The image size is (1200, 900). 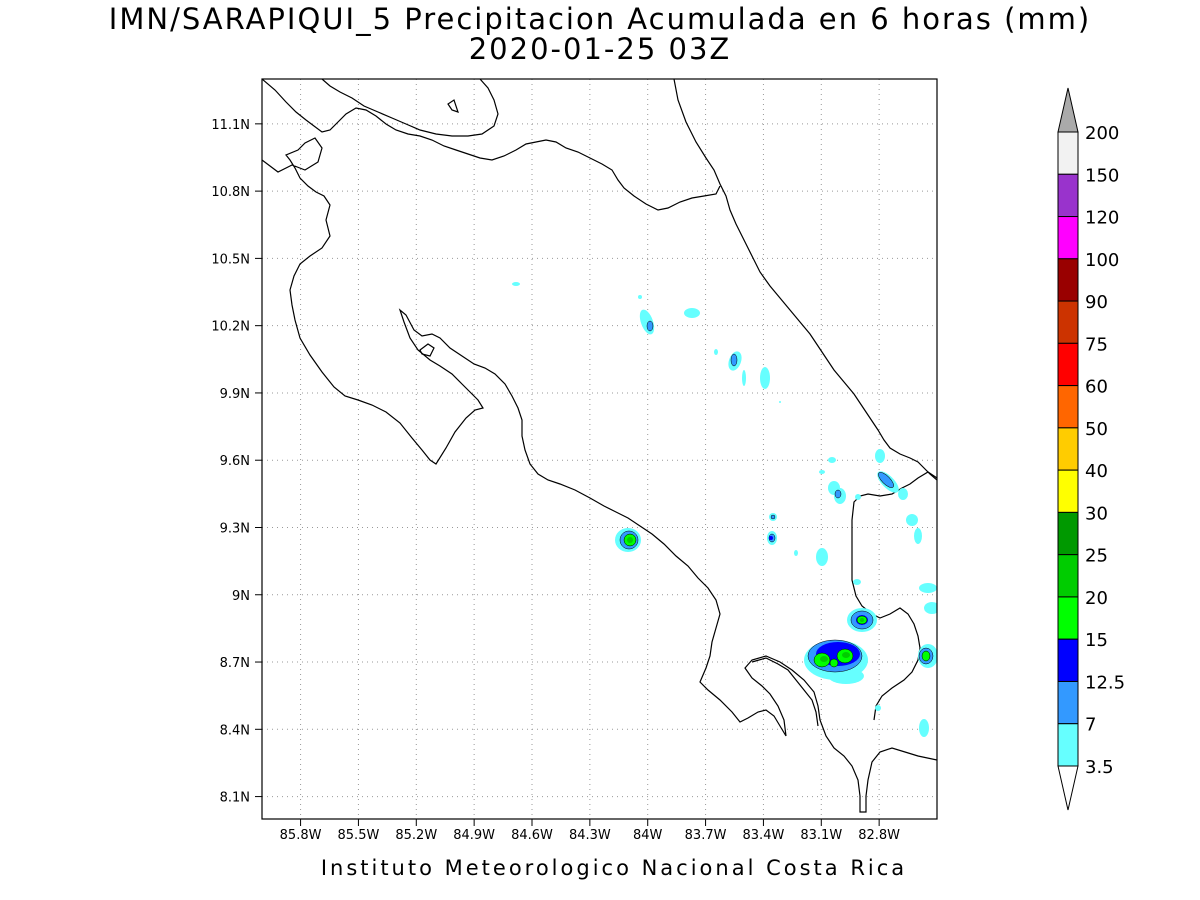 What do you see at coordinates (453, 106) in the screenshot?
I see `lake-island` at bounding box center [453, 106].